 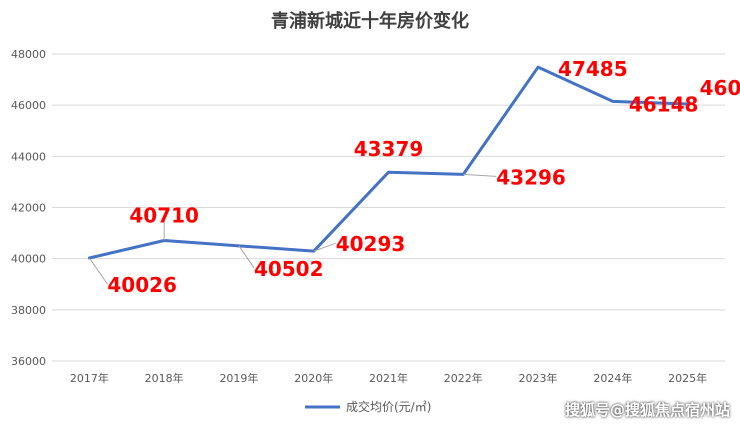 I want to click on y-tick-label: 46000, so click(x=28, y=105).